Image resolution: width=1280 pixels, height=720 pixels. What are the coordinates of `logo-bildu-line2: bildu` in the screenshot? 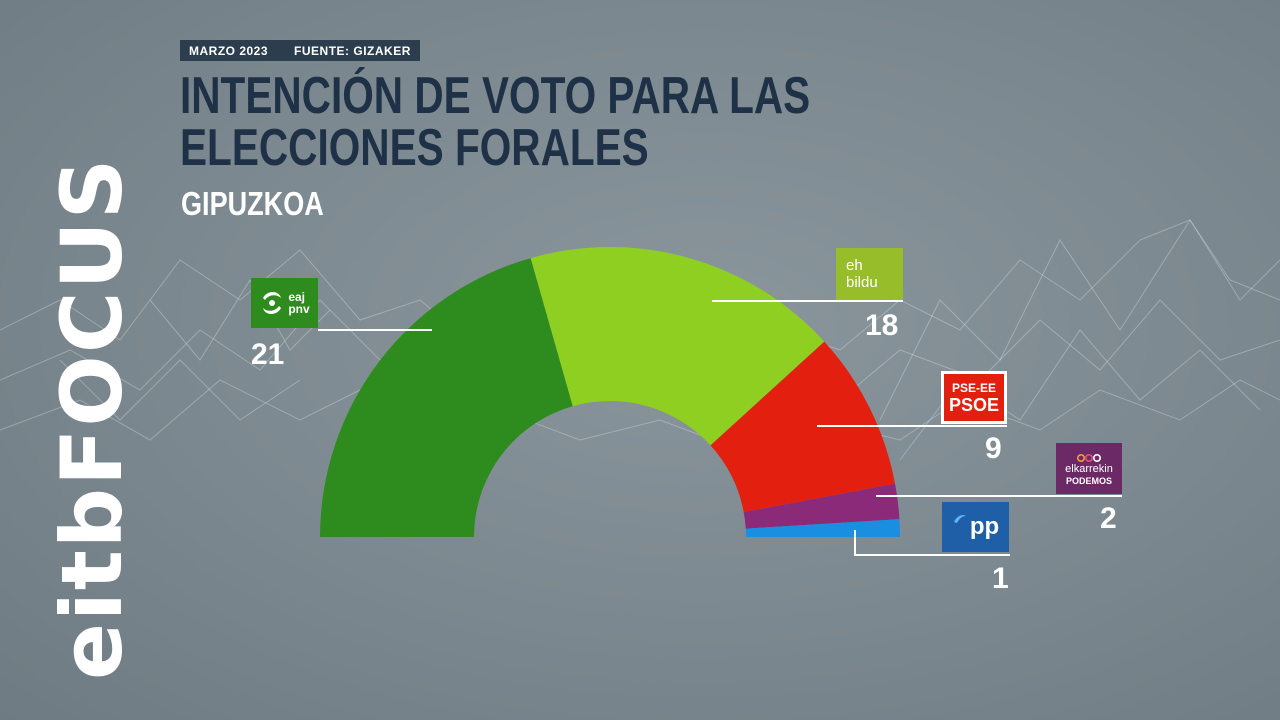 It's located at (862, 282).